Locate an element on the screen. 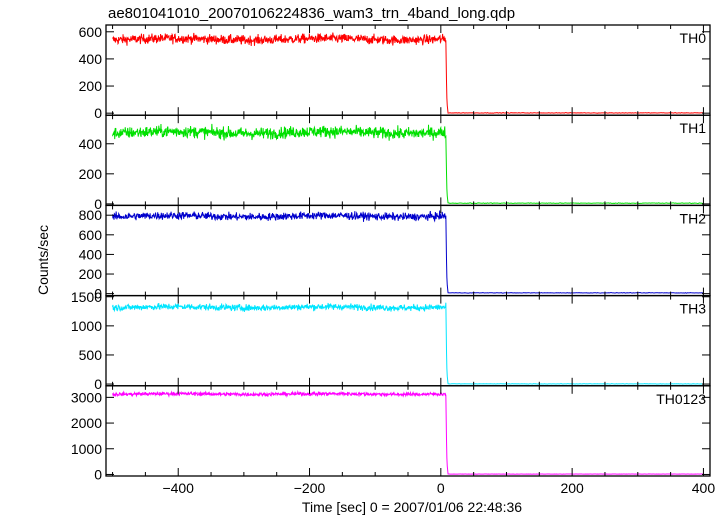  y-axis-label: Counts/sec is located at coordinates (43, 260).